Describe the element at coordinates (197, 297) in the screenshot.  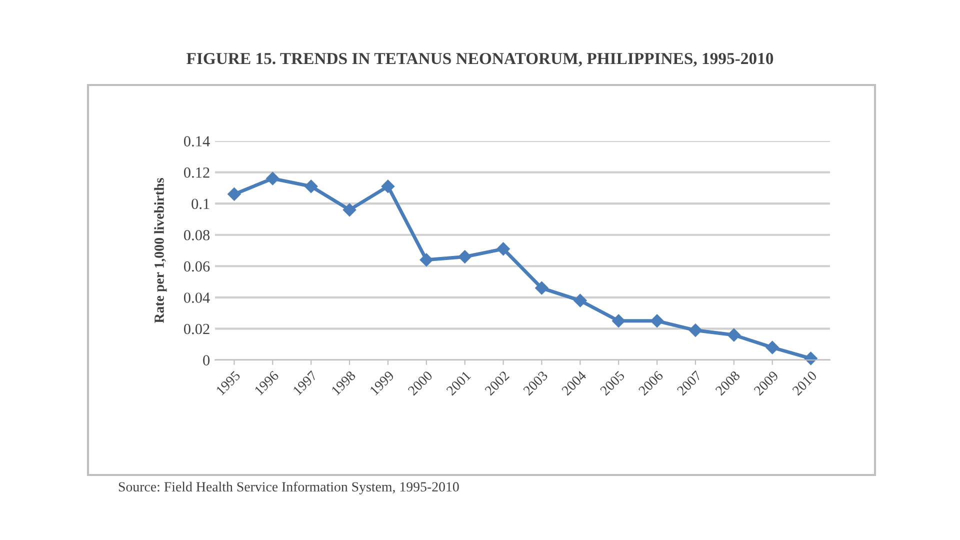
I see `y-tick-label: 0.04` at that location.